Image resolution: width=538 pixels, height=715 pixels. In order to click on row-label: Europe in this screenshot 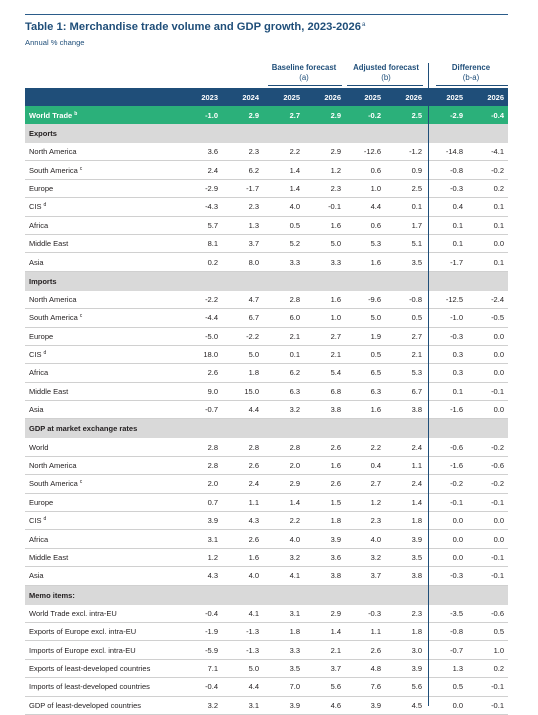, I will do `click(41, 188)`.